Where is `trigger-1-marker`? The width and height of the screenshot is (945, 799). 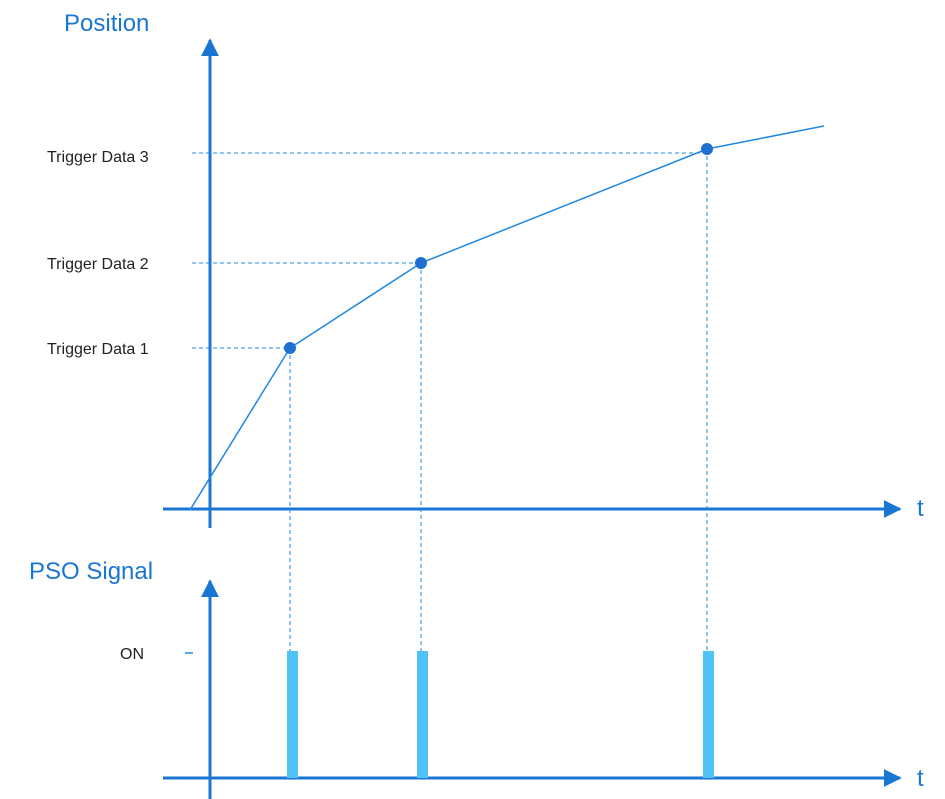
trigger-1-marker is located at coordinates (290, 348).